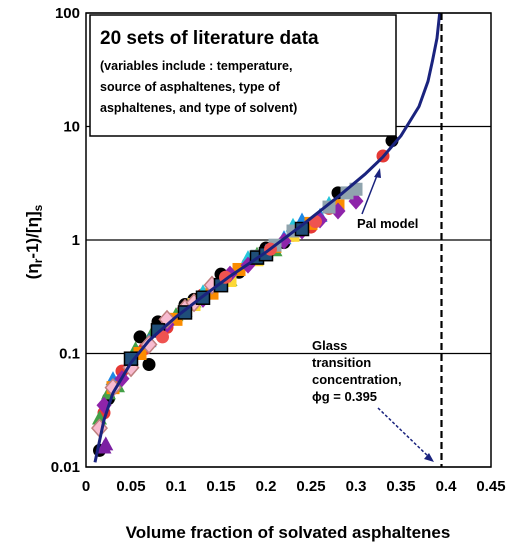 This screenshot has width=509, height=550. I want to click on x-tick-label: 0.25, so click(310, 486).